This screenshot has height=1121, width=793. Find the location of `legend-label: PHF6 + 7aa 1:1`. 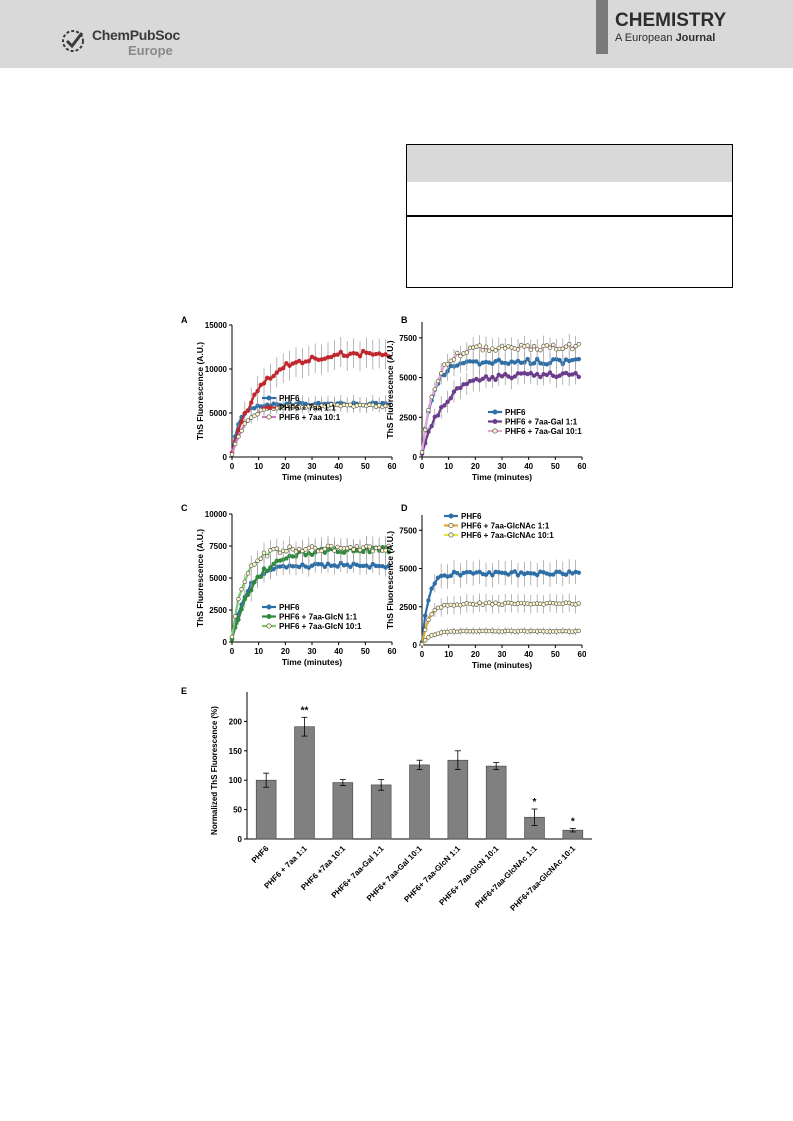

legend-label: PHF6 + 7aa 1:1 is located at coordinates (307, 408).